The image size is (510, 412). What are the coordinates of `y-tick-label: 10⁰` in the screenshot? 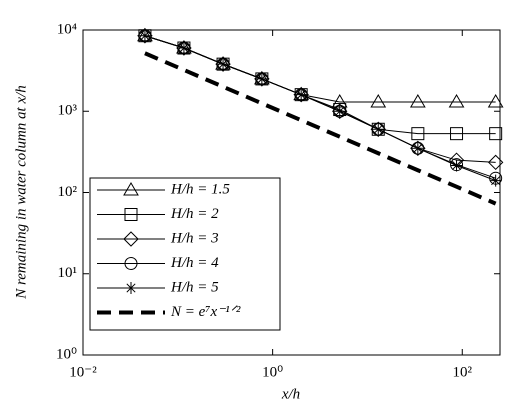 It's located at (66, 354).